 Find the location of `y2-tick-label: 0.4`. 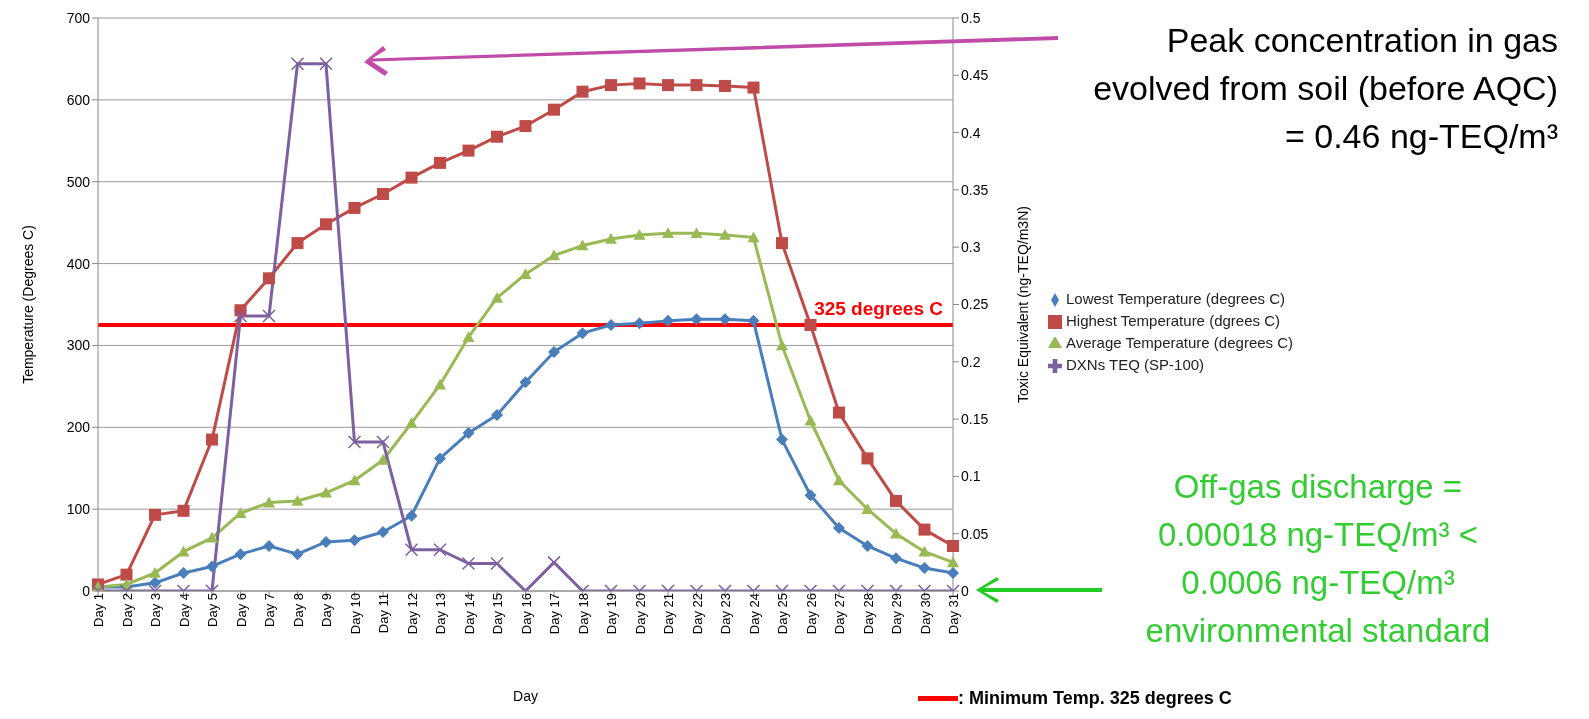

y2-tick-label: 0.4 is located at coordinates (971, 132).